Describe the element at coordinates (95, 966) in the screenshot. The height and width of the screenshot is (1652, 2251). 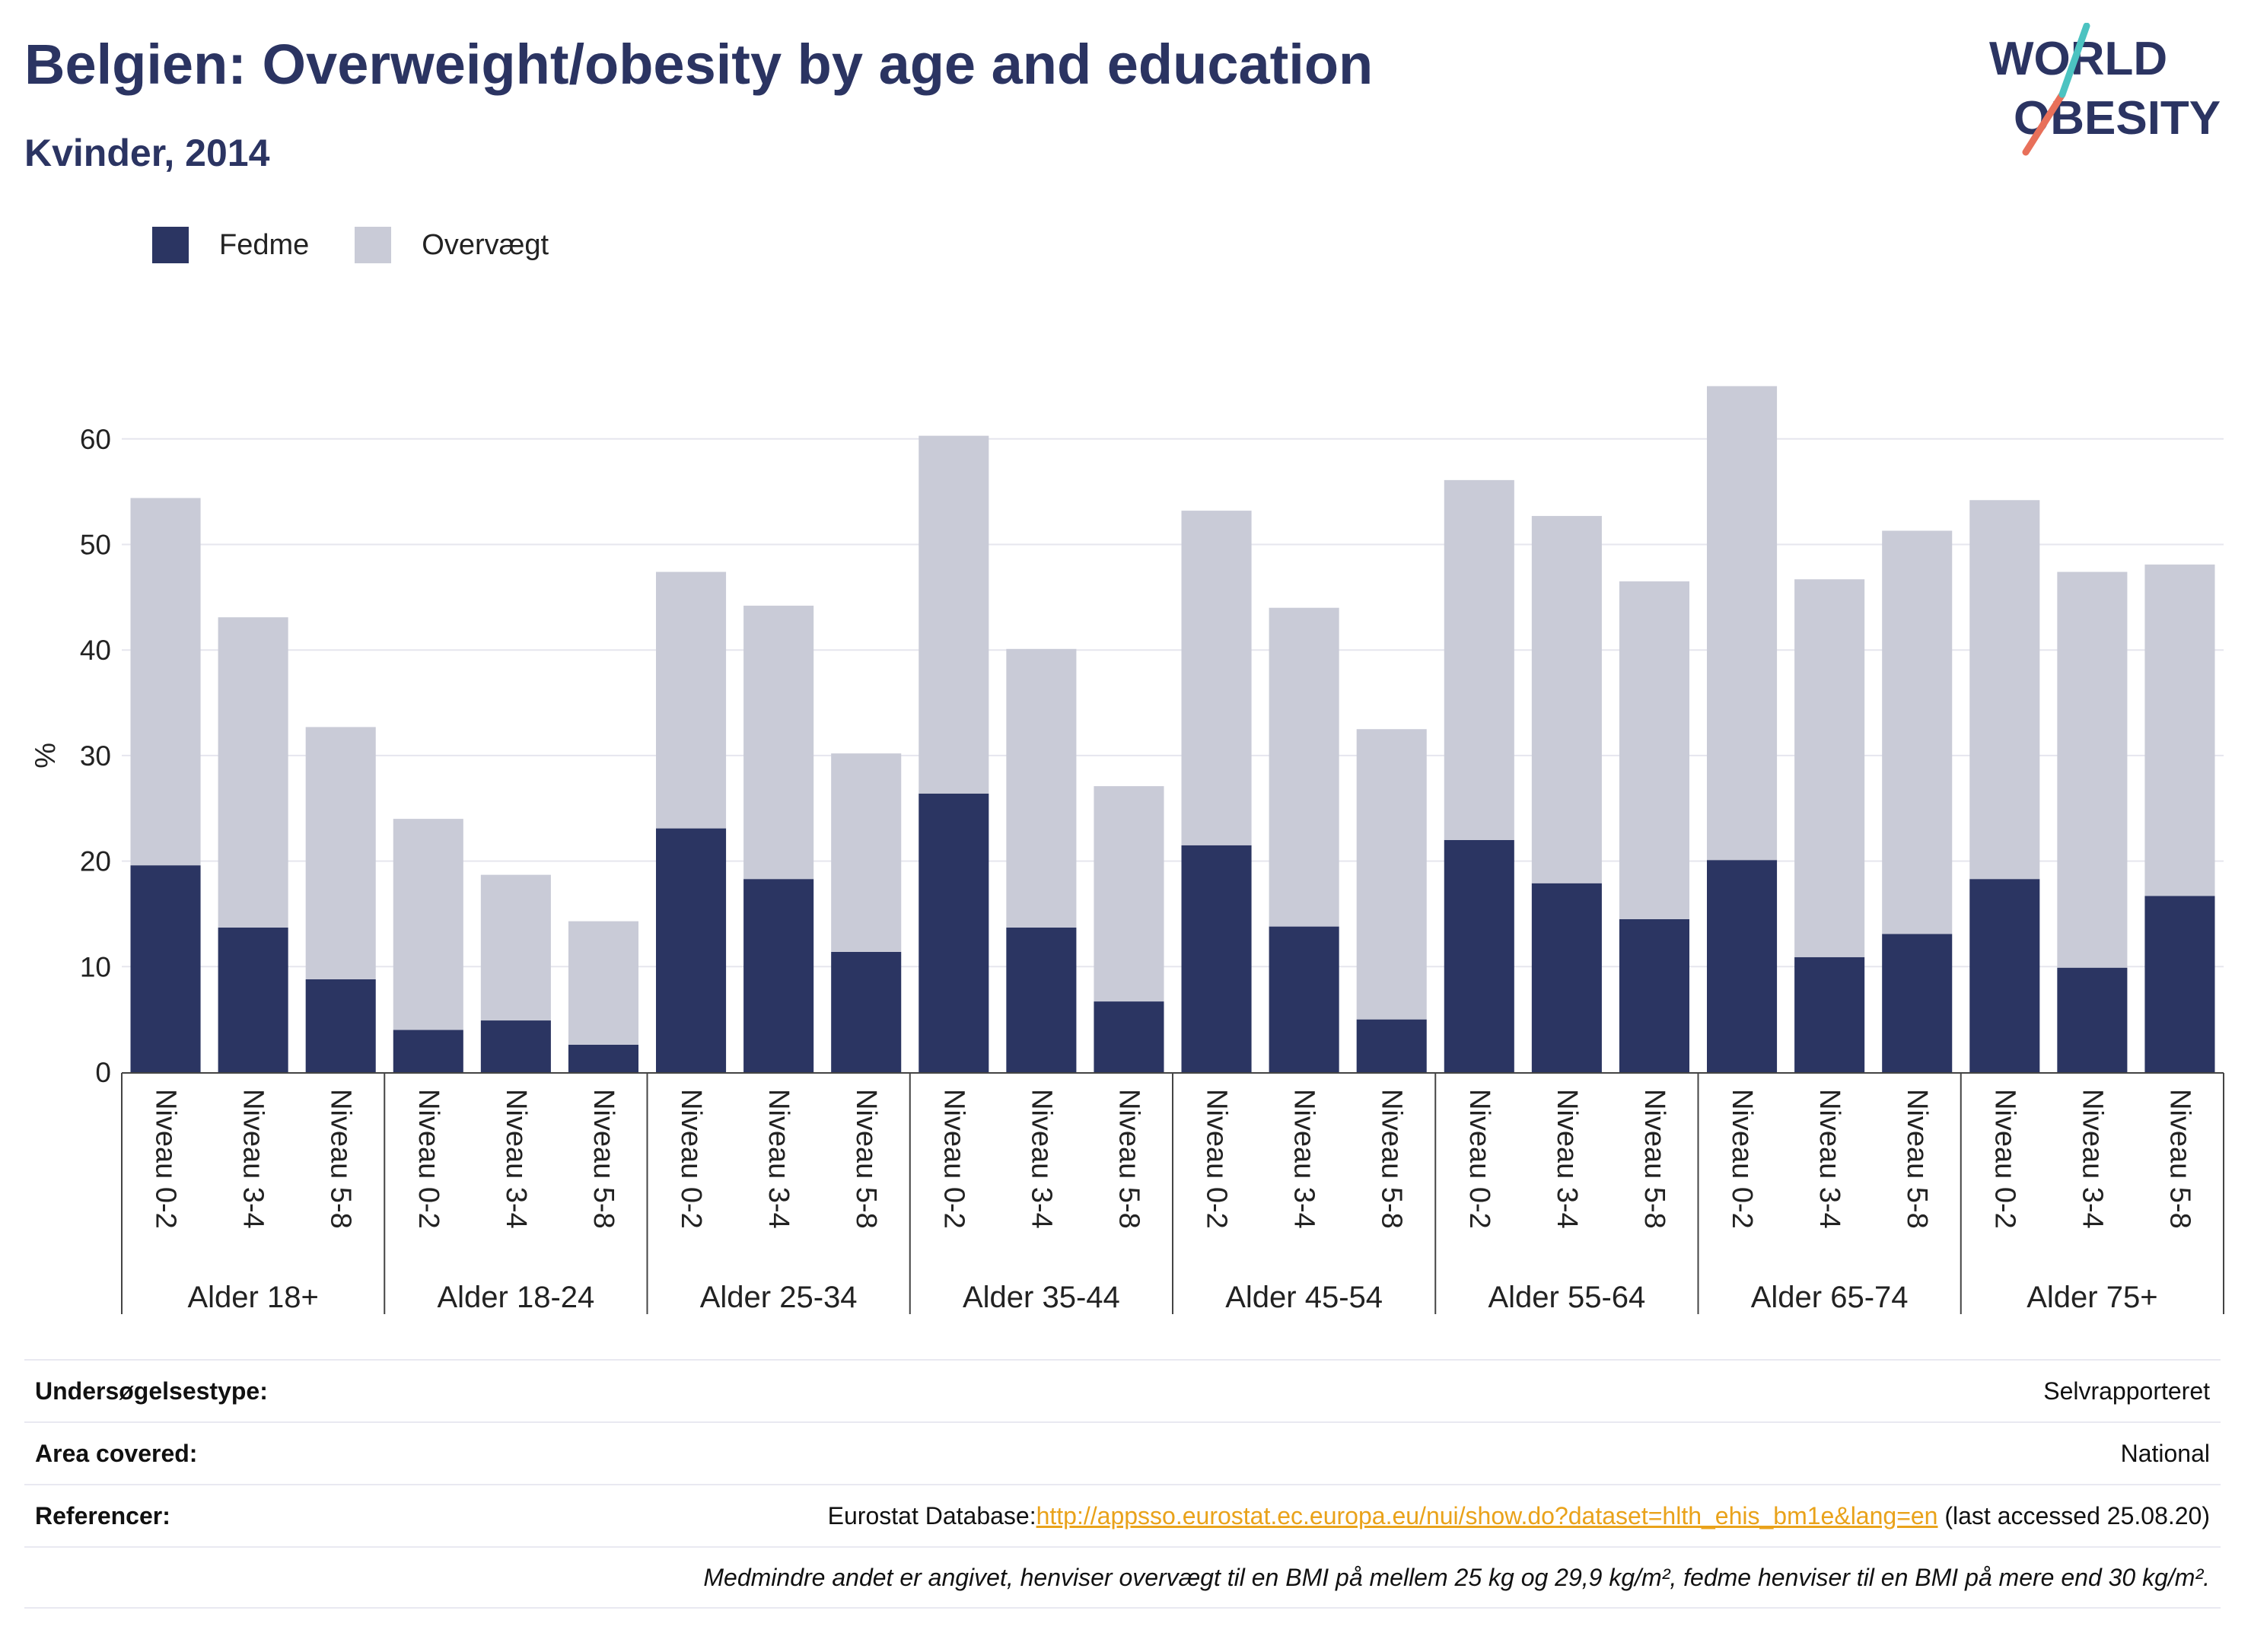
I see `y-tick-label: 10` at that location.